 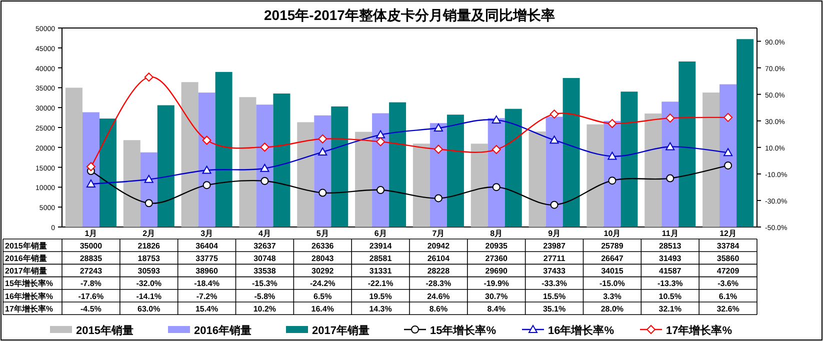 I want to click on data-label: 31493, so click(x=670, y=258).